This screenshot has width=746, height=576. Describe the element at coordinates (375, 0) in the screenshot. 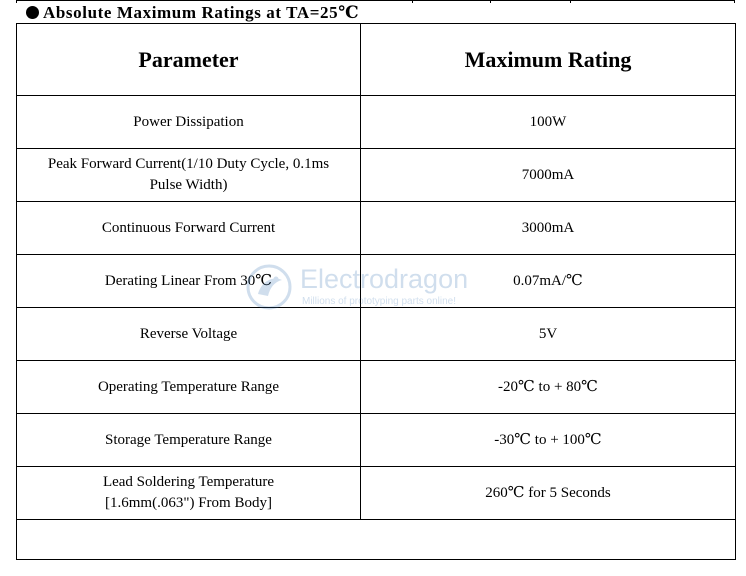

I see `top-rule` at that location.